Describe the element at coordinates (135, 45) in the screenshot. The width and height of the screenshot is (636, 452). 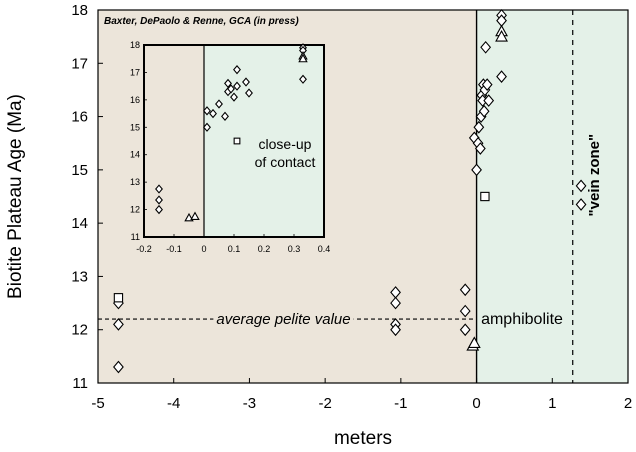
I see `inset-y-tick-label: 18` at that location.